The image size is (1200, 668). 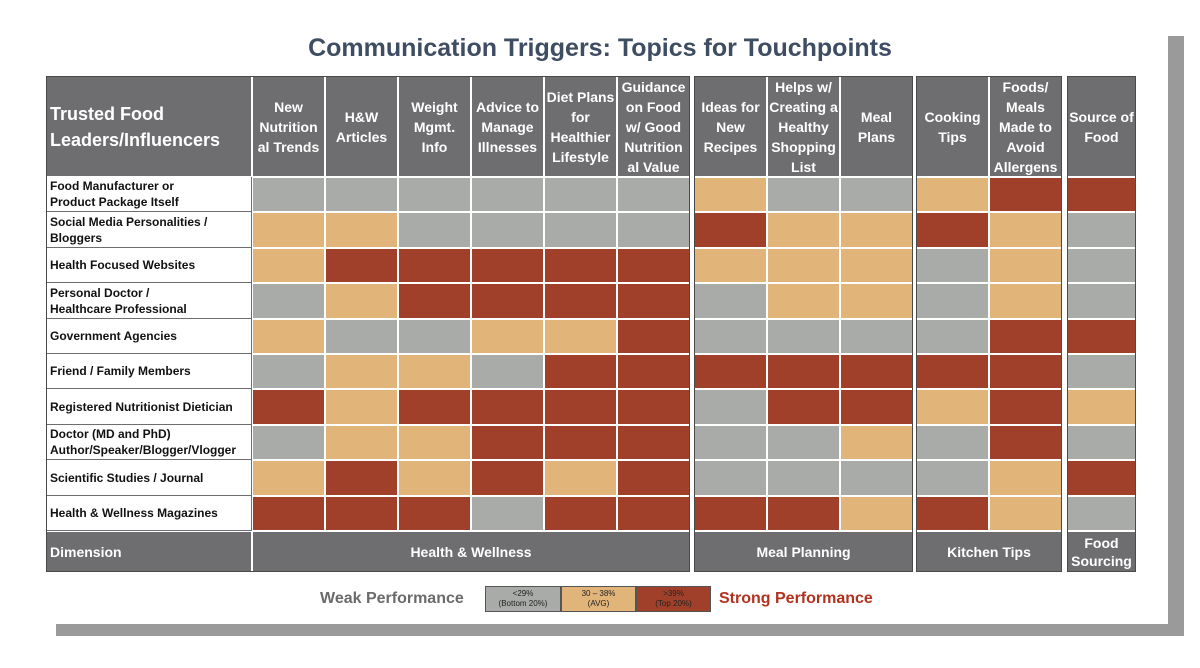 What do you see at coordinates (1064, 324) in the screenshot?
I see `group-separator` at bounding box center [1064, 324].